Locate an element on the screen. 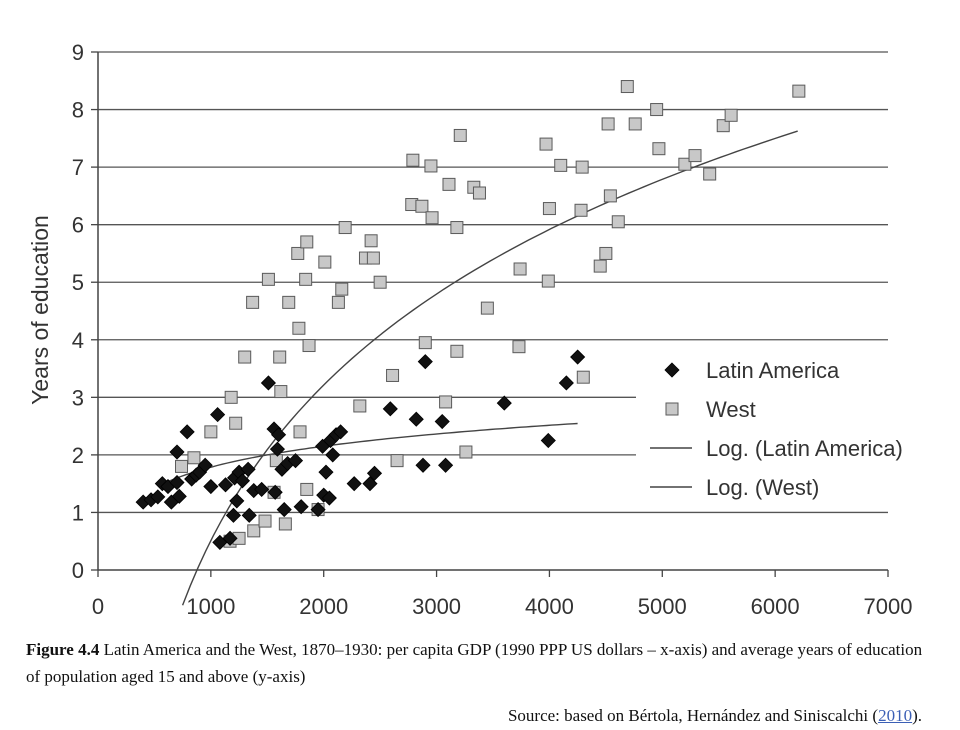  legend-label: Log. (West) is located at coordinates (762, 487).